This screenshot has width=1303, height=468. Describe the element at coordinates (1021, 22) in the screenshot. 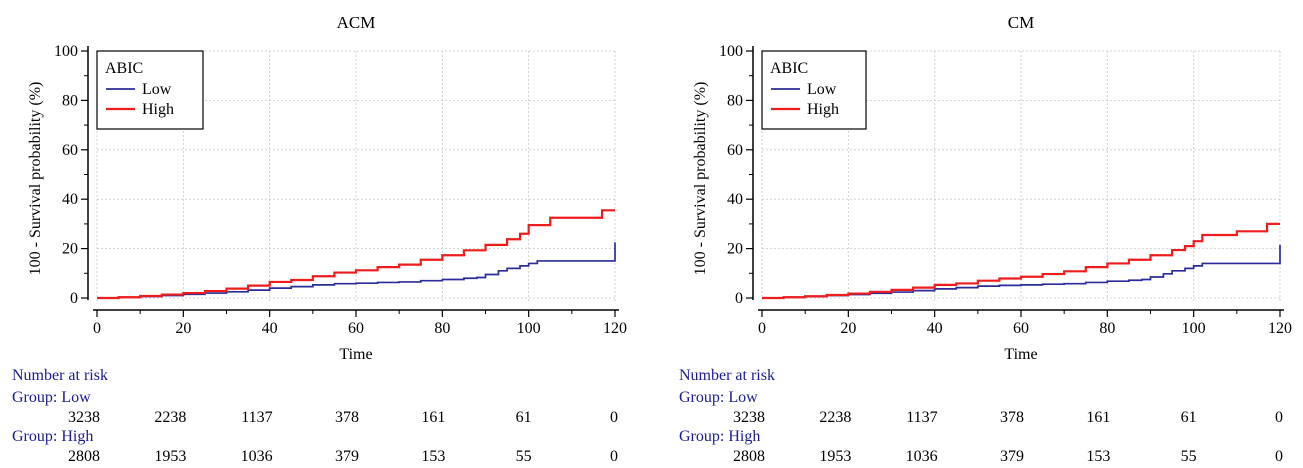

I see `chart-title: CM` at that location.